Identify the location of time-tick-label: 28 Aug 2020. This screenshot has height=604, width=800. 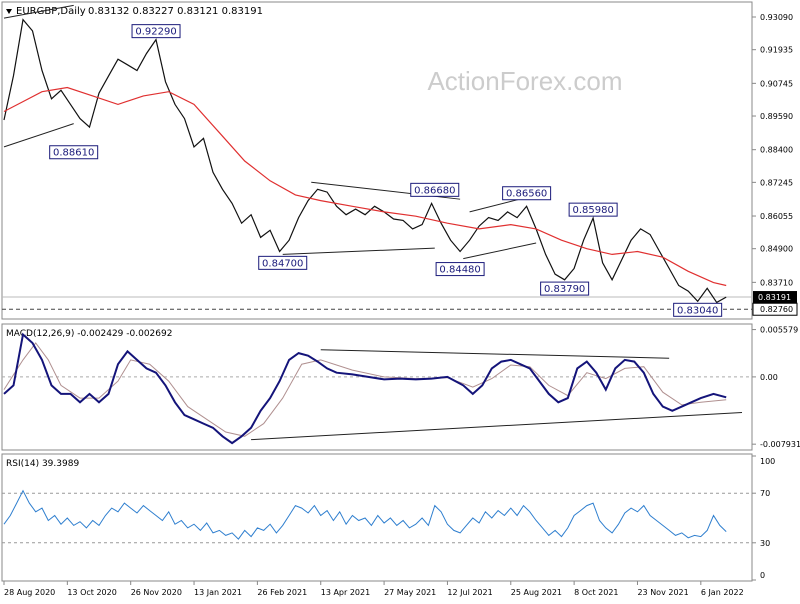
(29, 592).